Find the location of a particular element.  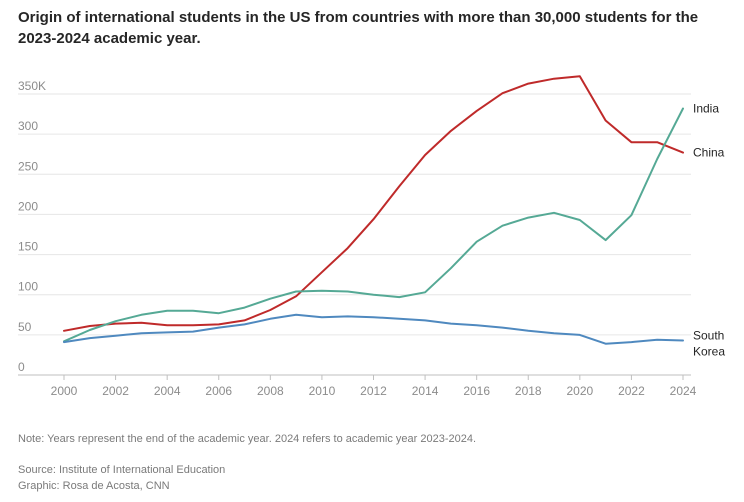

chart-credit: Graphic: Rosa de Acosta, CNN is located at coordinates (94, 486).